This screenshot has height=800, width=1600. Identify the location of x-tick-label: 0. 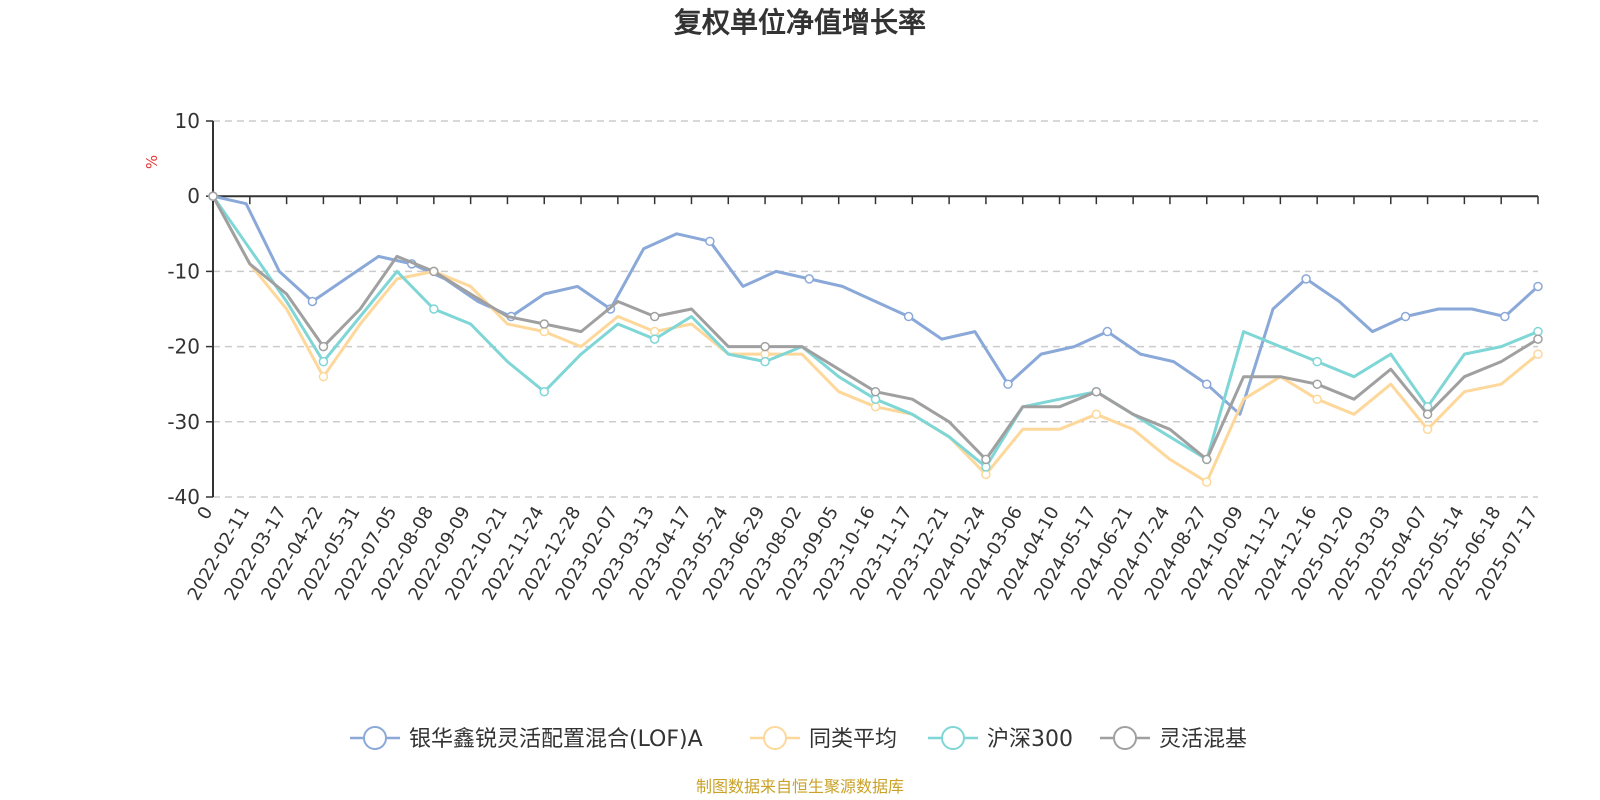
(205, 513).